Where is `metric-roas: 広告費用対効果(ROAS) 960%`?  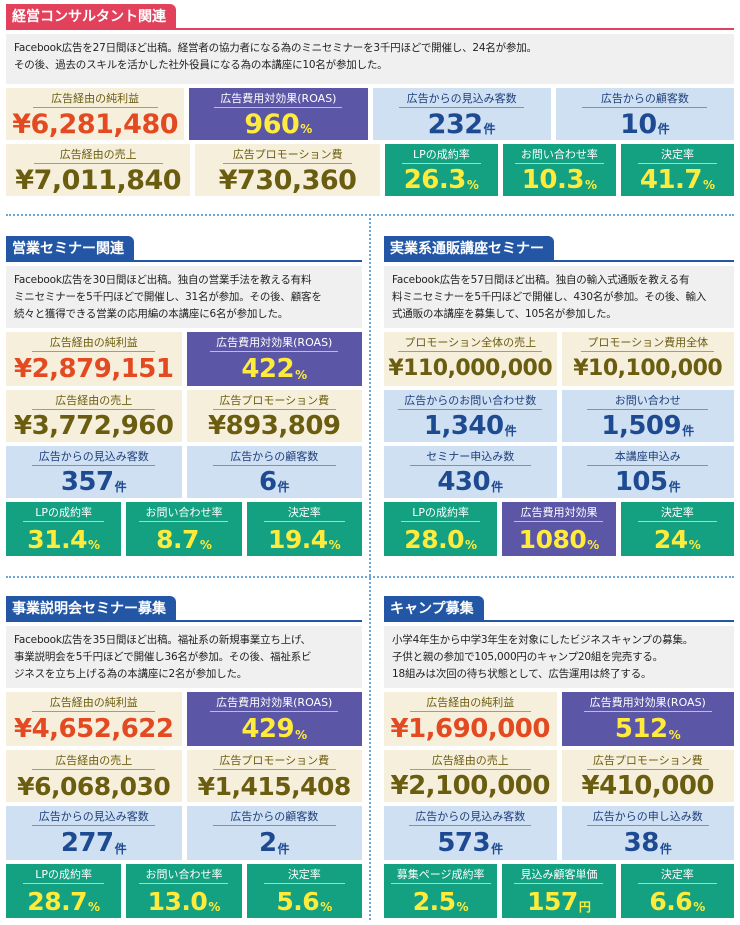
metric-roas: 広告費用対効果(ROAS) 960% is located at coordinates (278, 114).